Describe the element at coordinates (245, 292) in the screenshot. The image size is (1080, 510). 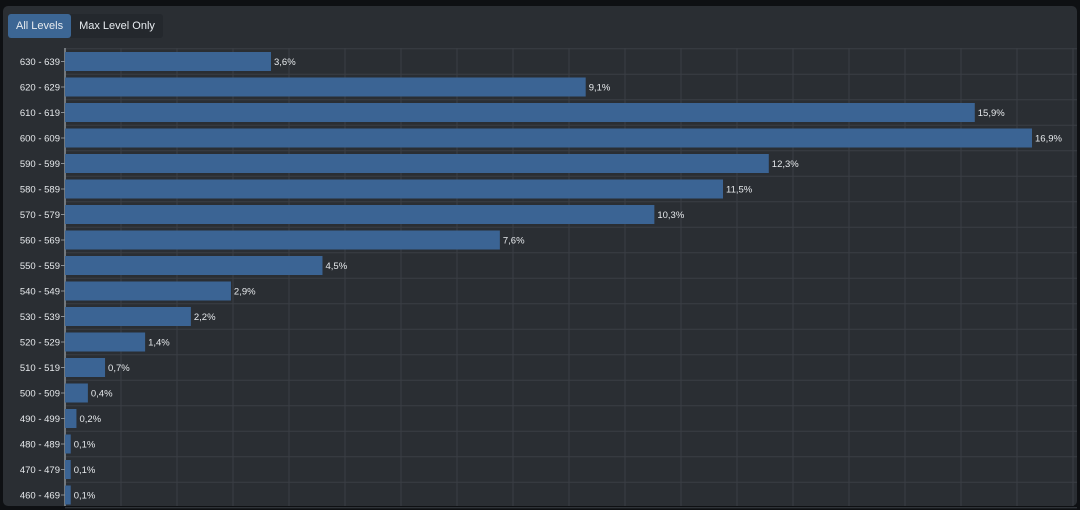
I see `bar-value-label: 2,9%` at that location.